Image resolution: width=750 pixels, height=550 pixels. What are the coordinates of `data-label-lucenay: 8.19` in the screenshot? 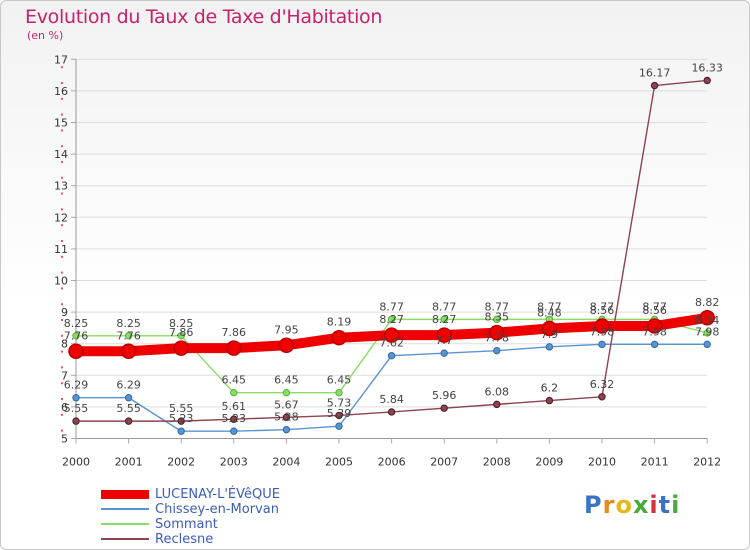 It's located at (339, 322).